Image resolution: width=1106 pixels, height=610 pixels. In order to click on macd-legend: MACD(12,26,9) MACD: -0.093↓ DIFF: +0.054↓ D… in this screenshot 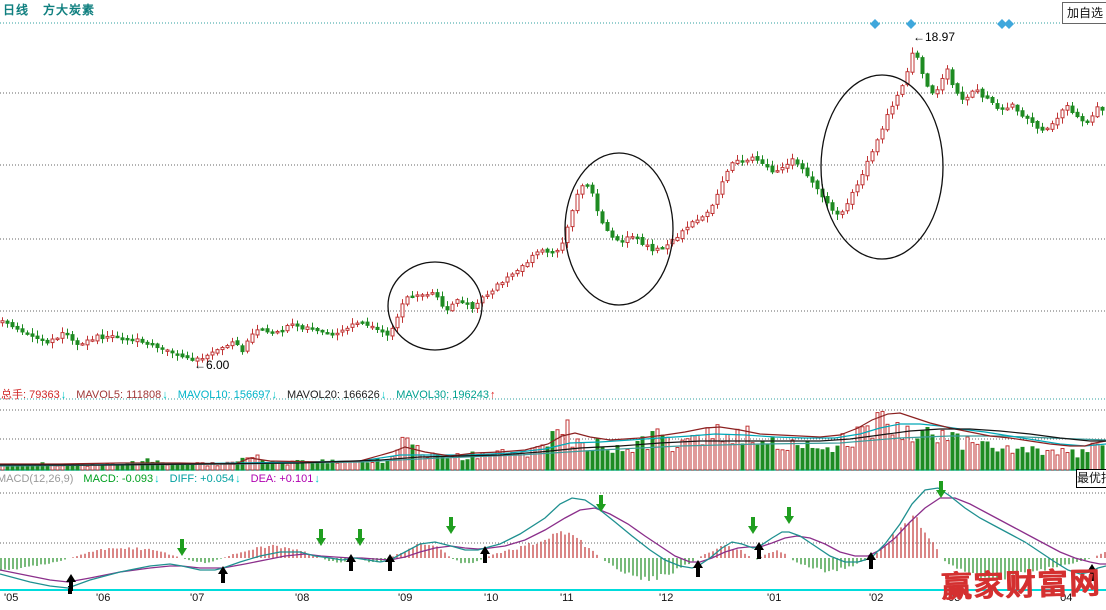, I will do `click(165, 479)`.